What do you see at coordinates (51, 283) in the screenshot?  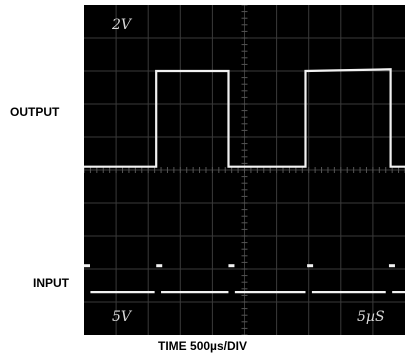 I see `input-channel-label: INPUT` at bounding box center [51, 283].